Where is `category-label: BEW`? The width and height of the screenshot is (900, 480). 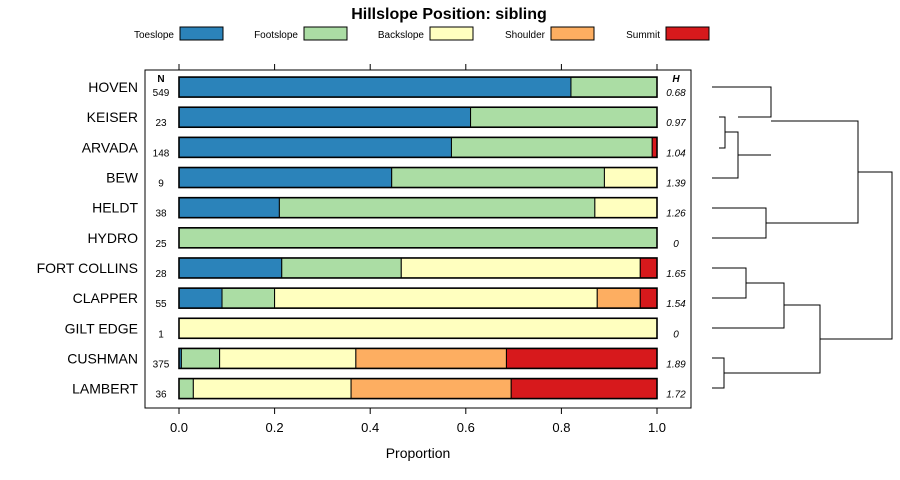
category-label: BEW is located at coordinates (122, 178).